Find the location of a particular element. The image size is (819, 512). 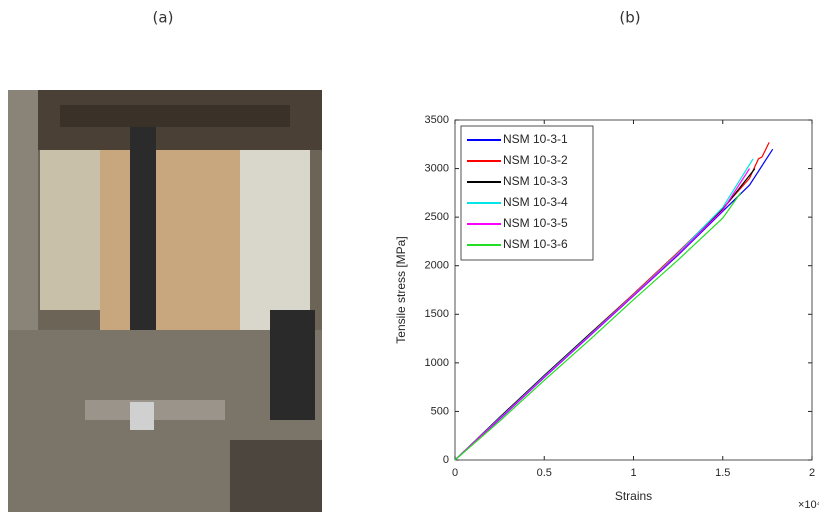

y-tick-label: 3500 is located at coordinates (437, 120).